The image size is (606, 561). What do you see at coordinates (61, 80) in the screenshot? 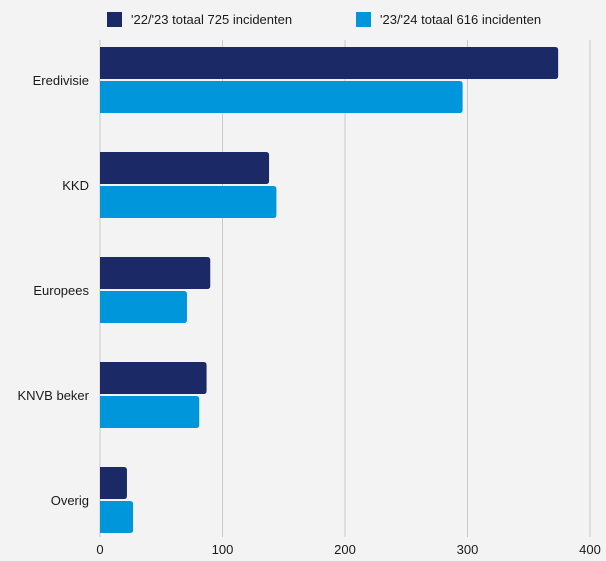
I see `category-label-eredivisie: Eredivisie` at bounding box center [61, 80].